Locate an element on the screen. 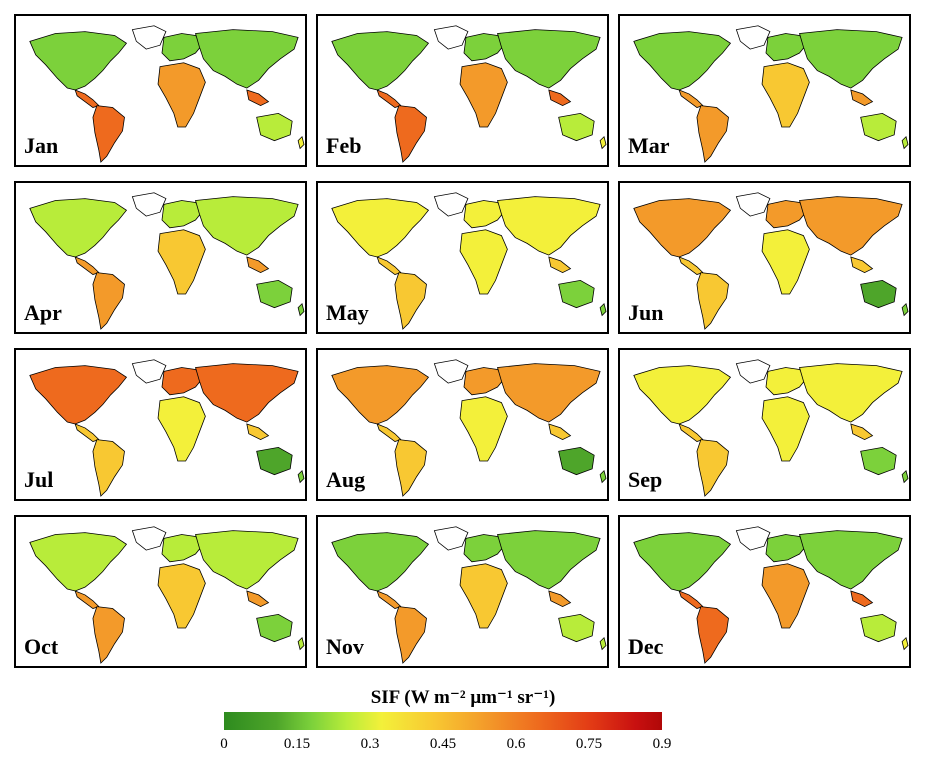 The image size is (926, 764). map-panel-may: May is located at coordinates (462, 257).